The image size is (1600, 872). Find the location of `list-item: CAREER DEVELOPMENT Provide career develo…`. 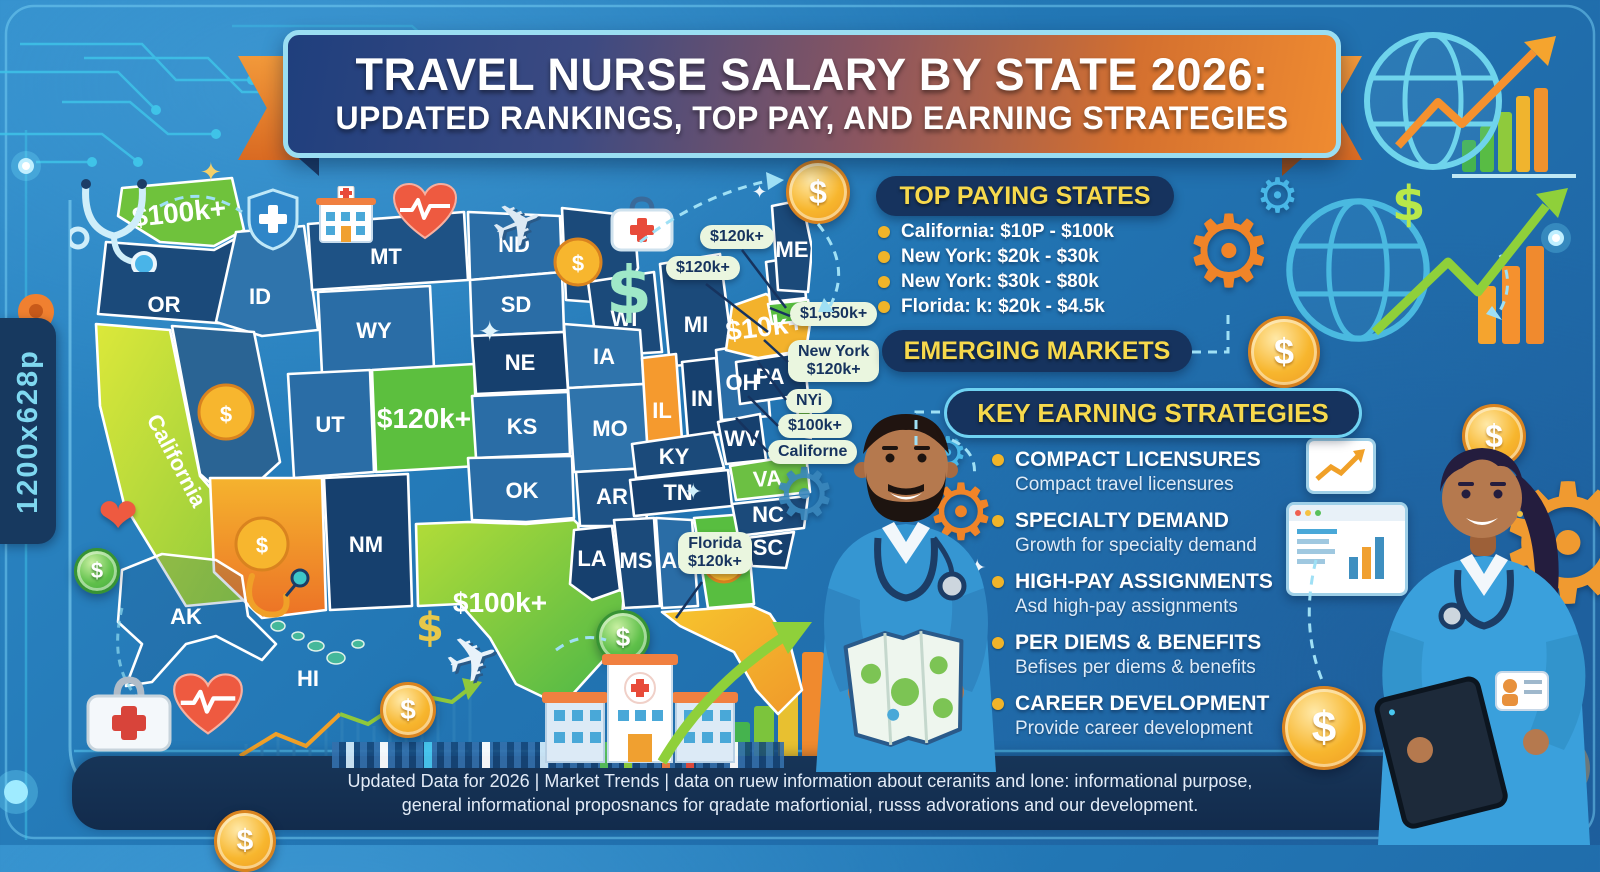

list-item: CAREER DEVELOPMENT Provide career develo… is located at coordinates (1164, 716).